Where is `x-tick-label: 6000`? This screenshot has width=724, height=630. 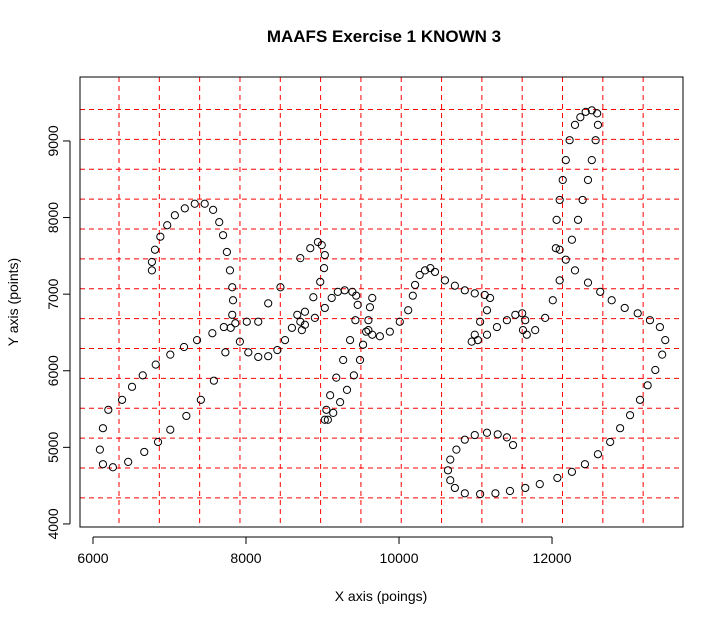
x-tick-label: 6000 is located at coordinates (92, 558).